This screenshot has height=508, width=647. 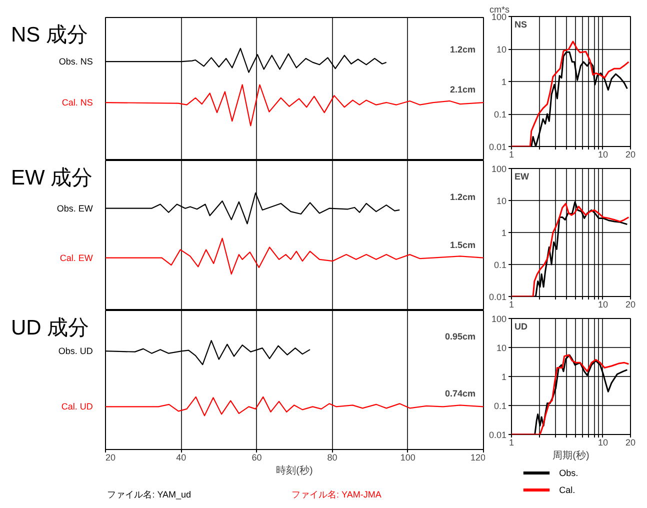 I want to click on series-label: Obs. UD, so click(x=76, y=351).